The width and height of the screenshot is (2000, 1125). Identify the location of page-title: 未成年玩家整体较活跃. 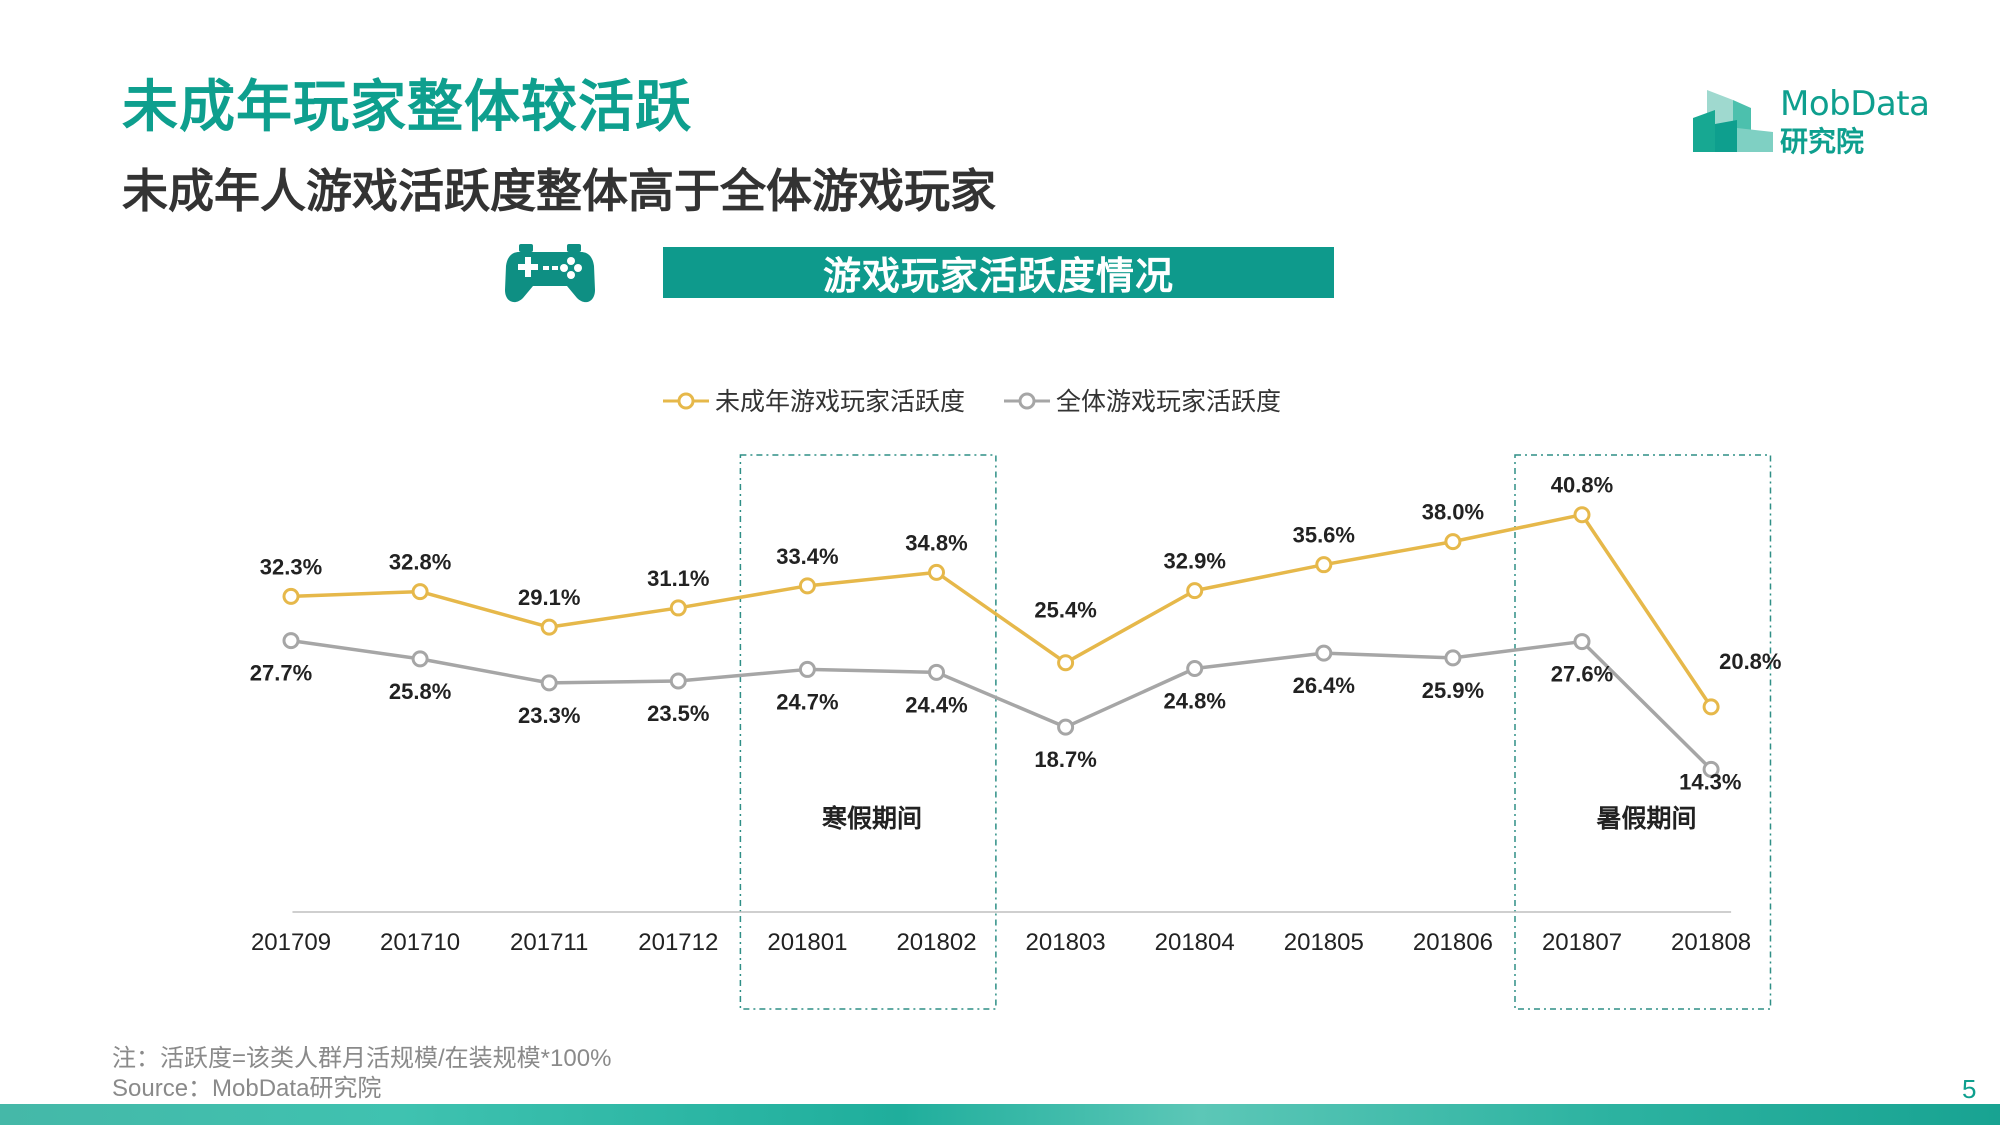
(407, 106).